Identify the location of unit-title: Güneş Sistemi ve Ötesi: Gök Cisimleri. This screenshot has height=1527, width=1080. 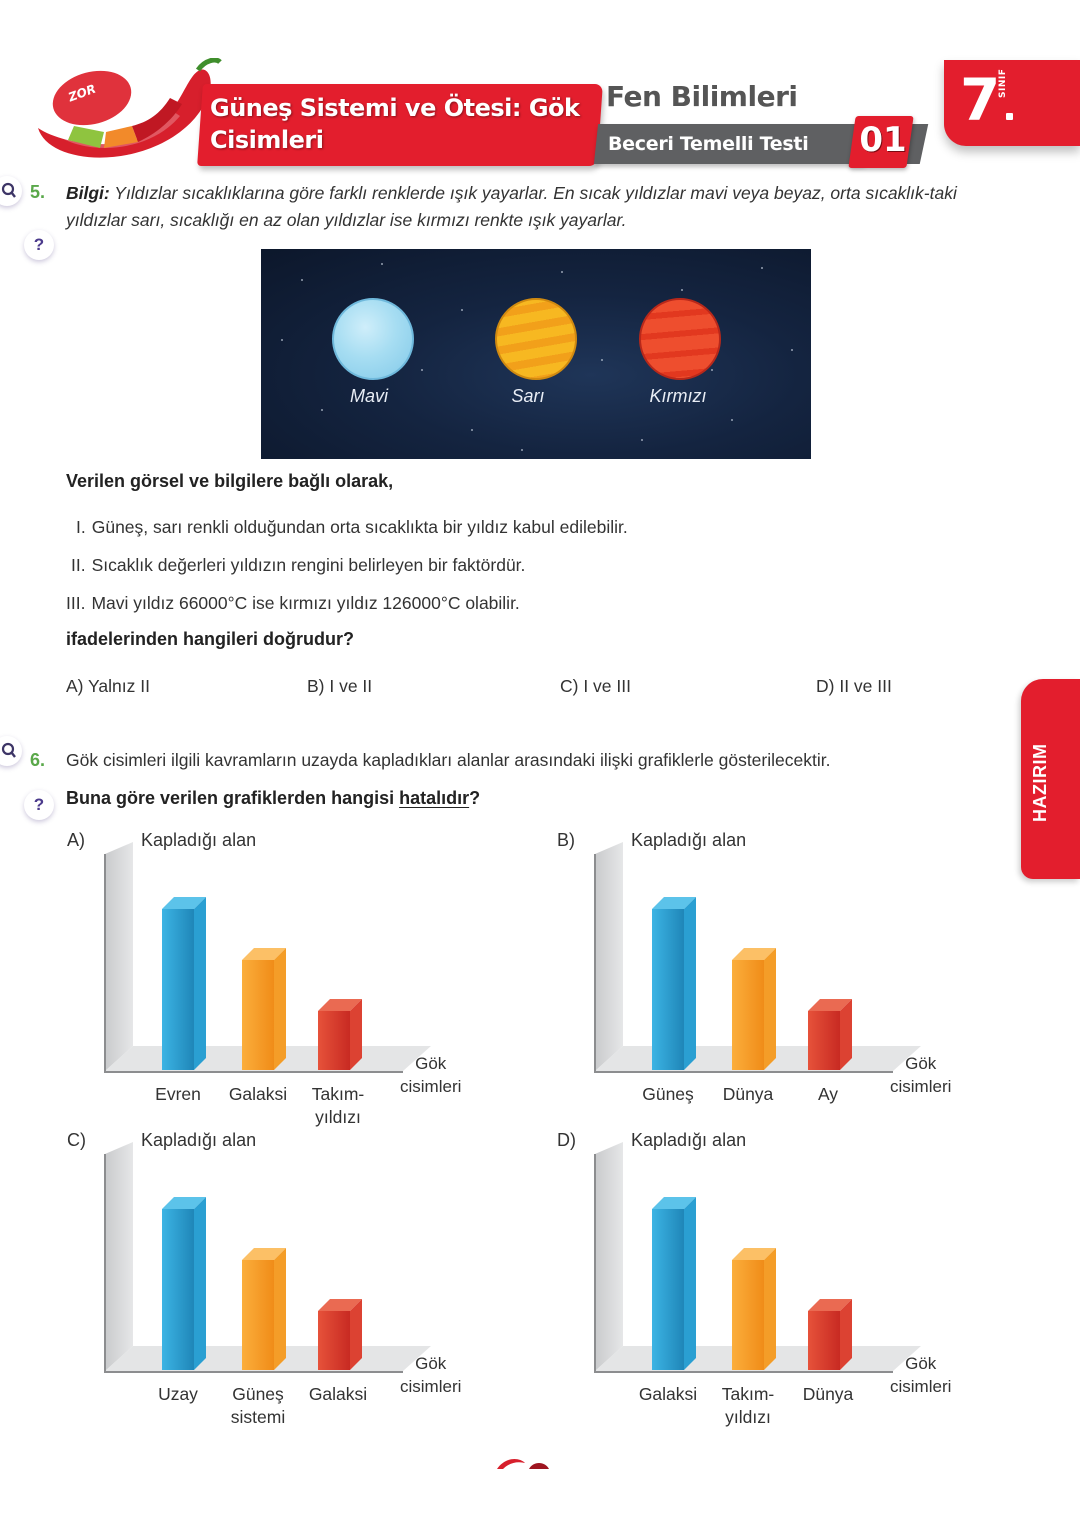
(395, 124).